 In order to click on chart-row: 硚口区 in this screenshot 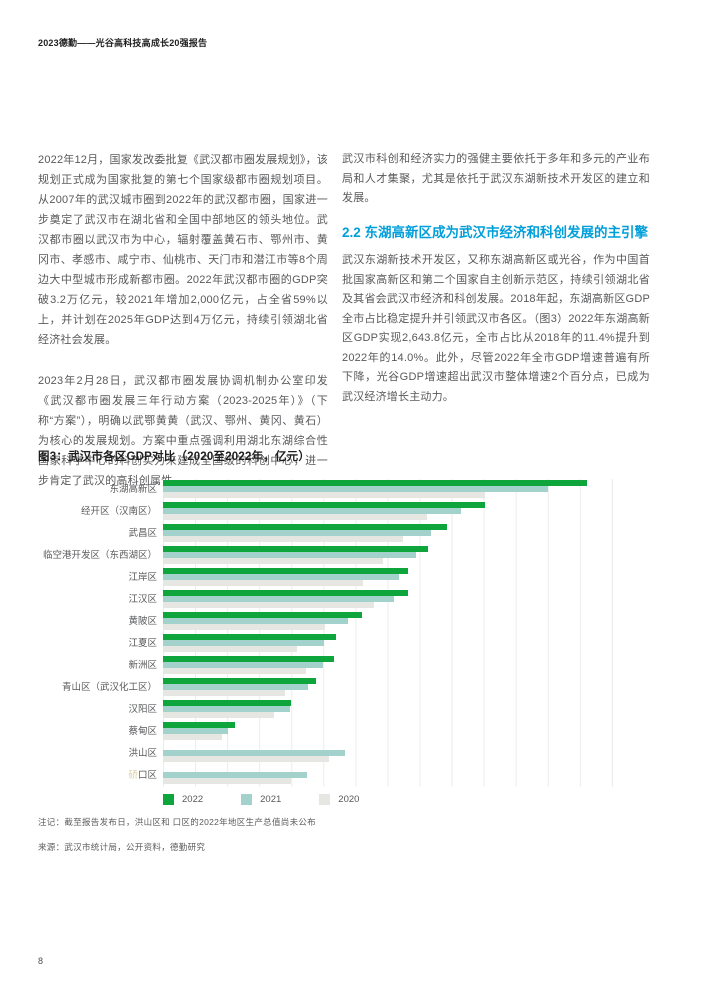, I will do `click(325, 776)`.